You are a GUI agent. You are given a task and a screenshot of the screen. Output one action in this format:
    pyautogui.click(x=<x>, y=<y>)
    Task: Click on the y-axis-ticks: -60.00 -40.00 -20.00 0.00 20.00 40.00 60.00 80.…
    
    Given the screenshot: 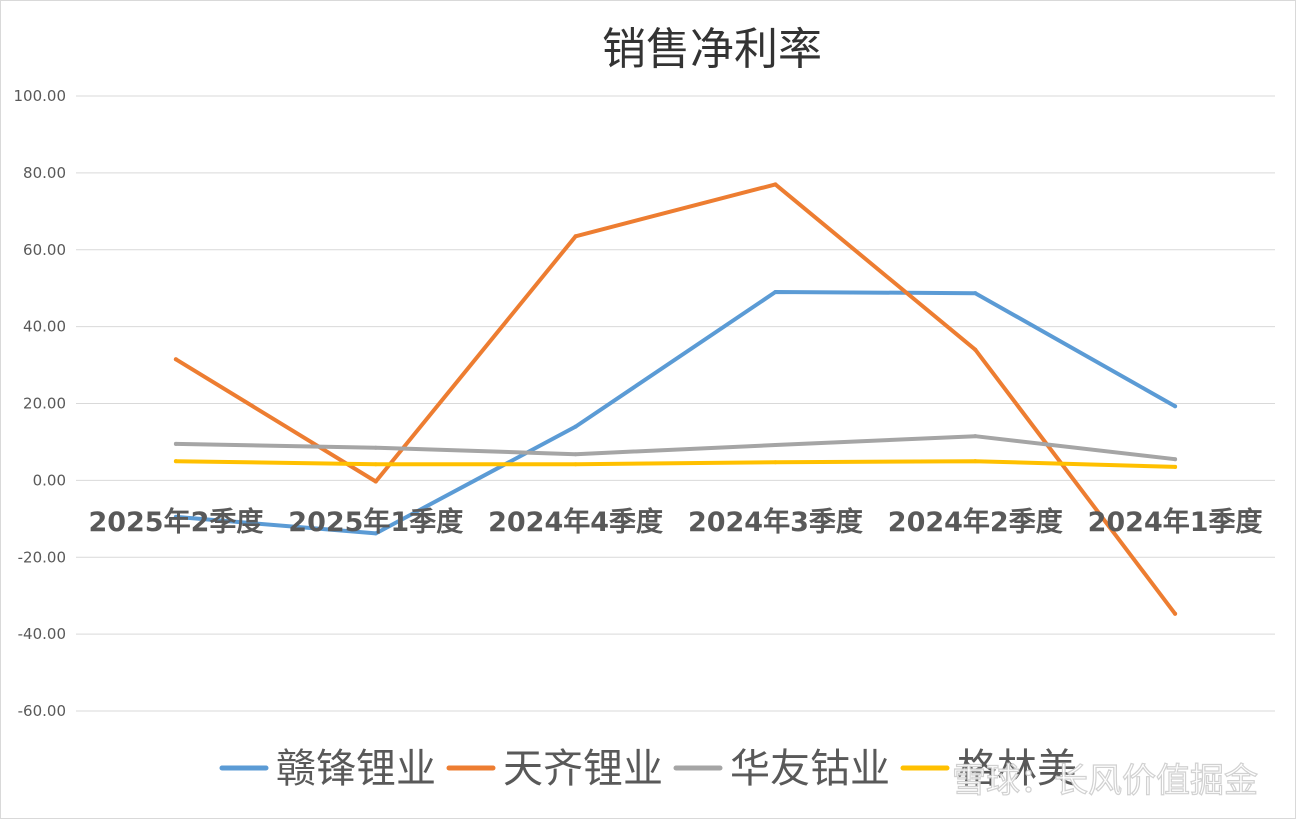 What is the action you would take?
    pyautogui.click(x=40, y=403)
    